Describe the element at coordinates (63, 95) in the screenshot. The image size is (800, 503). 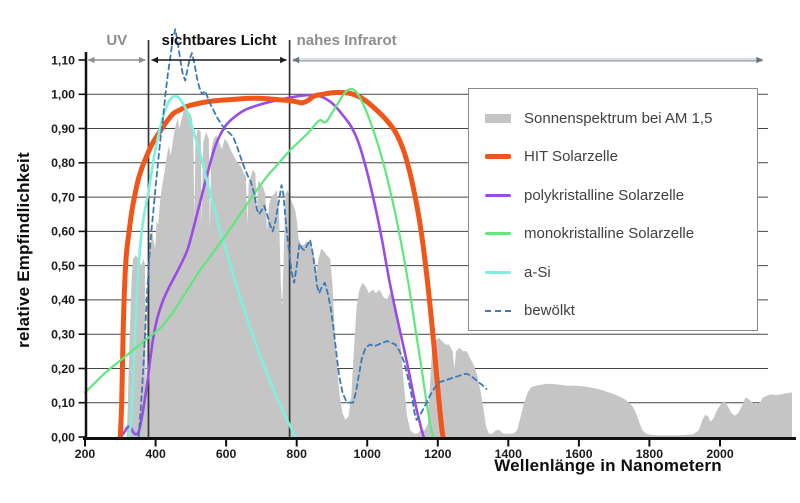
I see `y-tick-label: 1,00` at that location.